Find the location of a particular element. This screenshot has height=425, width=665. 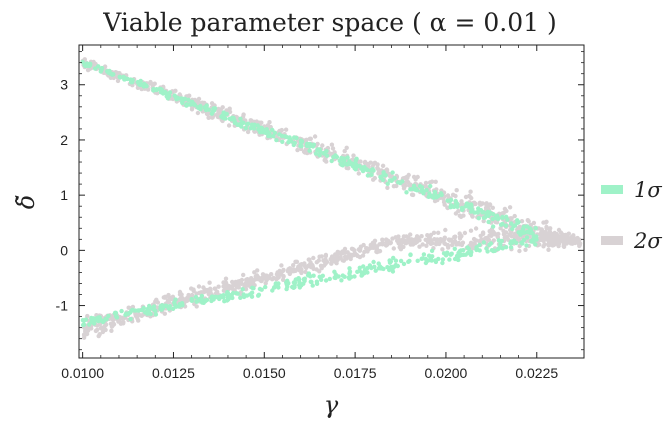

legend-label-2sigma: 2σ is located at coordinates (647, 241).